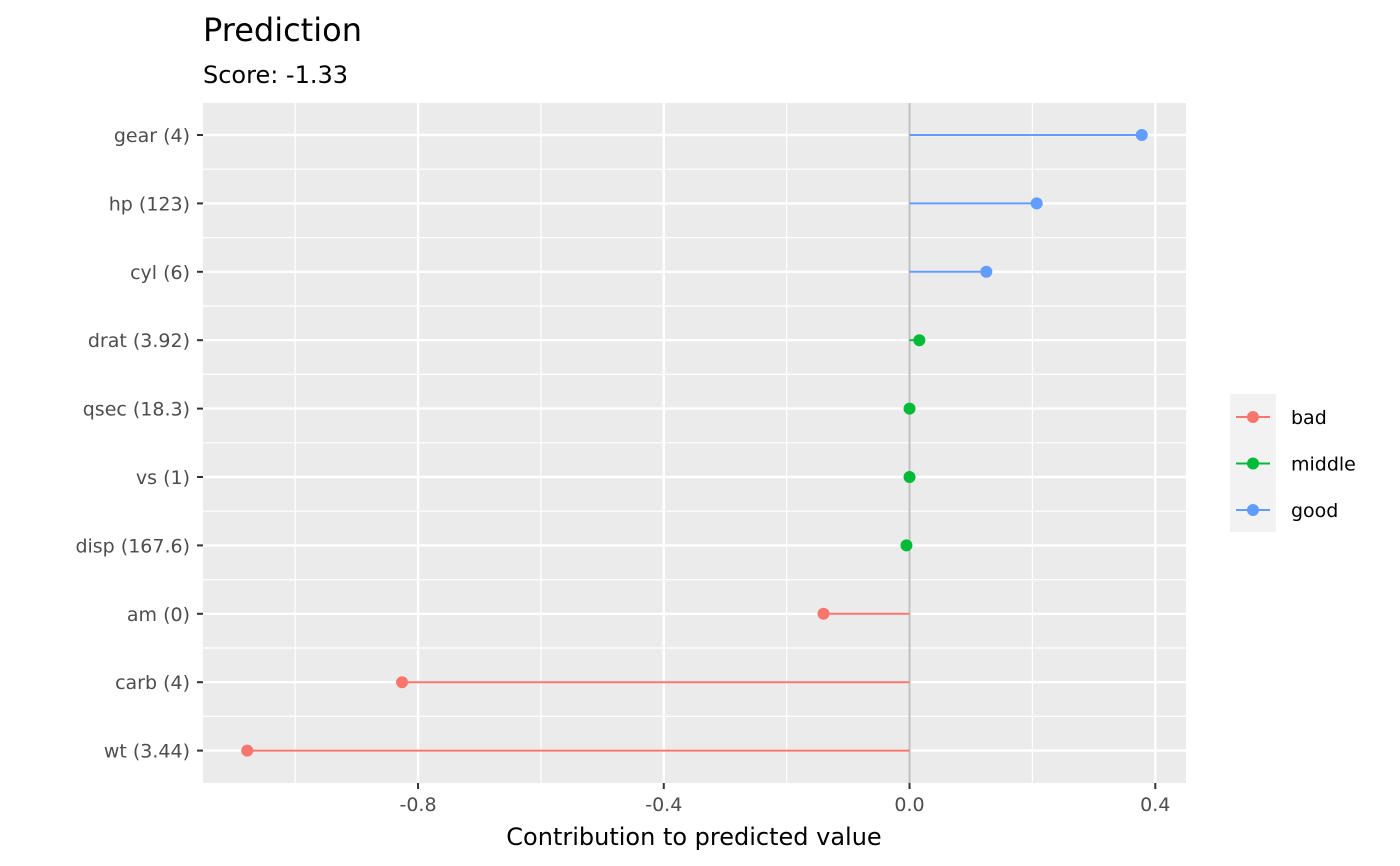  I want to click on x-axis-title: Contribution to predicted value, so click(693, 837).